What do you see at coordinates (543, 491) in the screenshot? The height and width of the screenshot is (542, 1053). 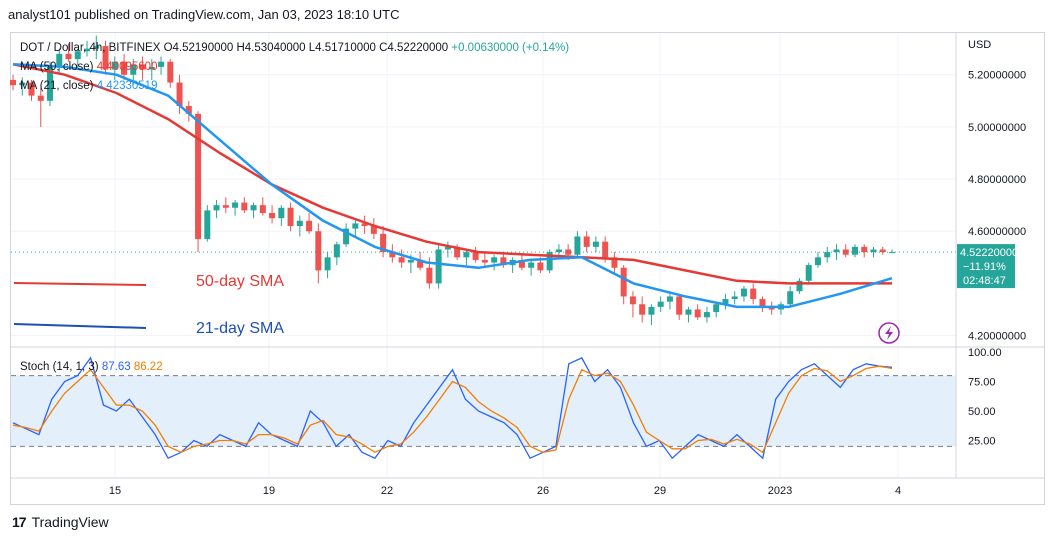 I see `x-tick-label: 26` at bounding box center [543, 491].